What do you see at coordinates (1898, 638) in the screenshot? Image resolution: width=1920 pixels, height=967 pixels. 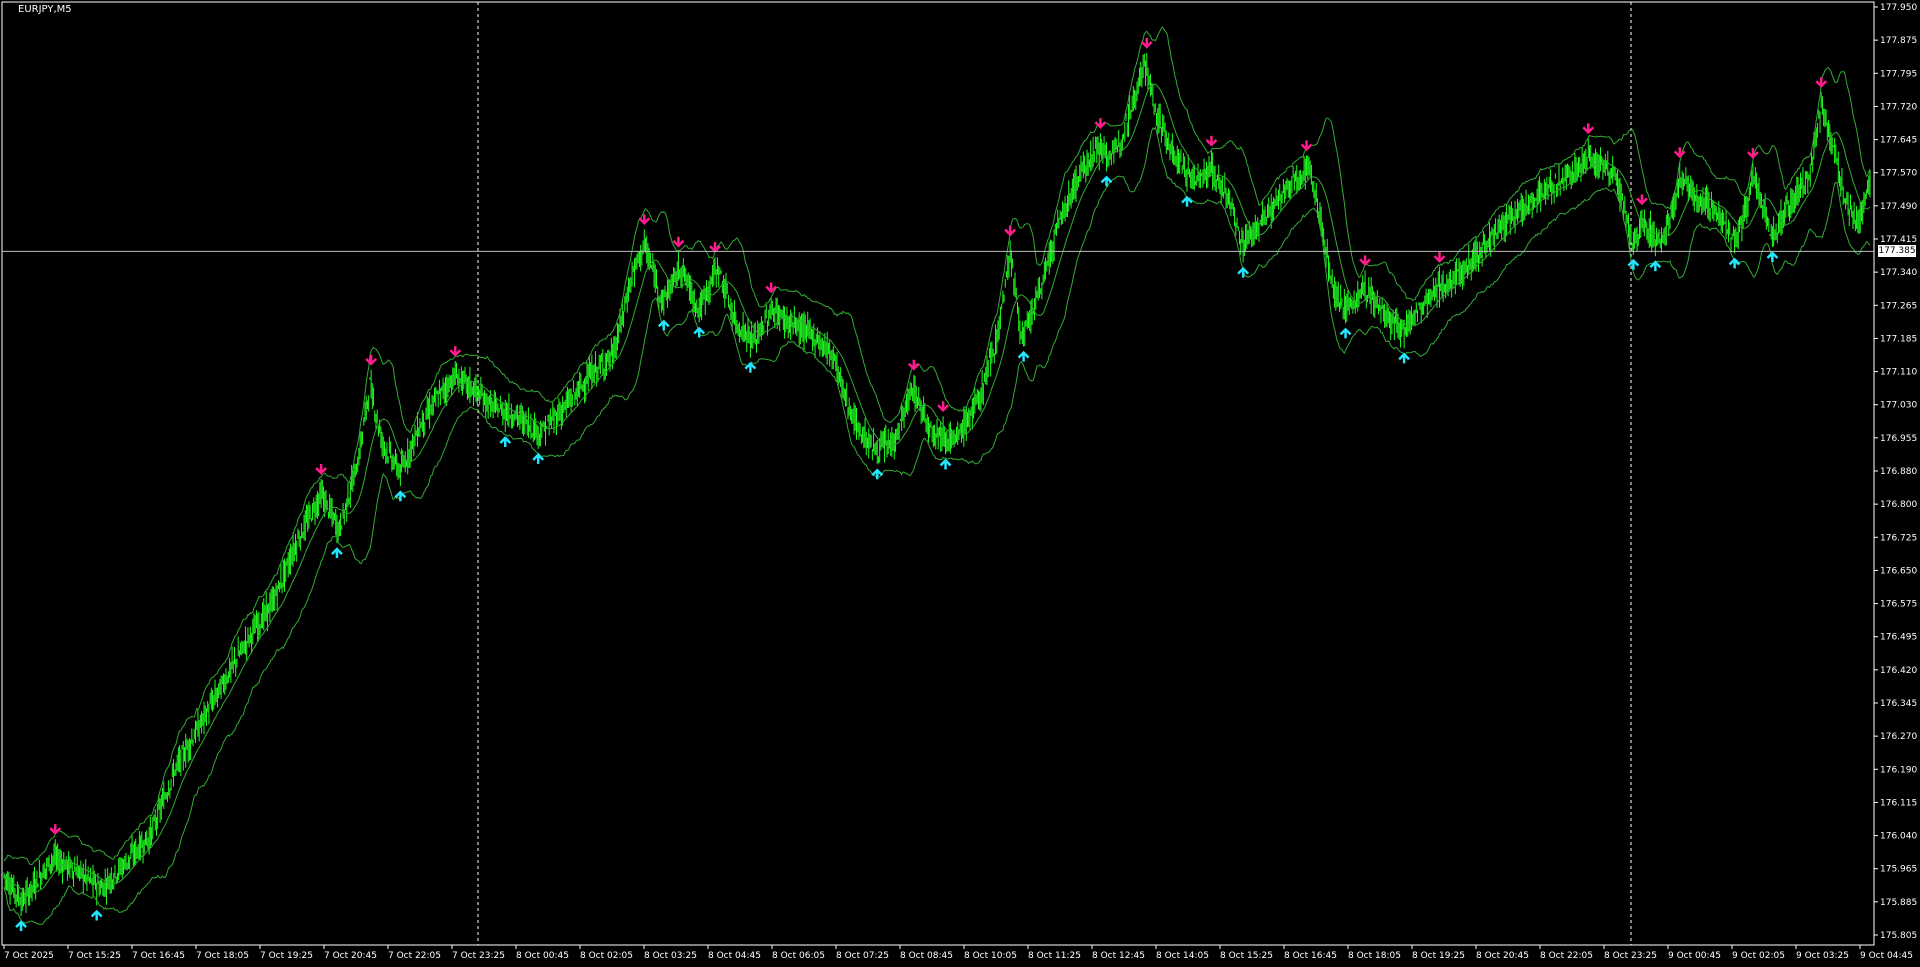 I see `y-tick-label: 176.495` at bounding box center [1898, 638].